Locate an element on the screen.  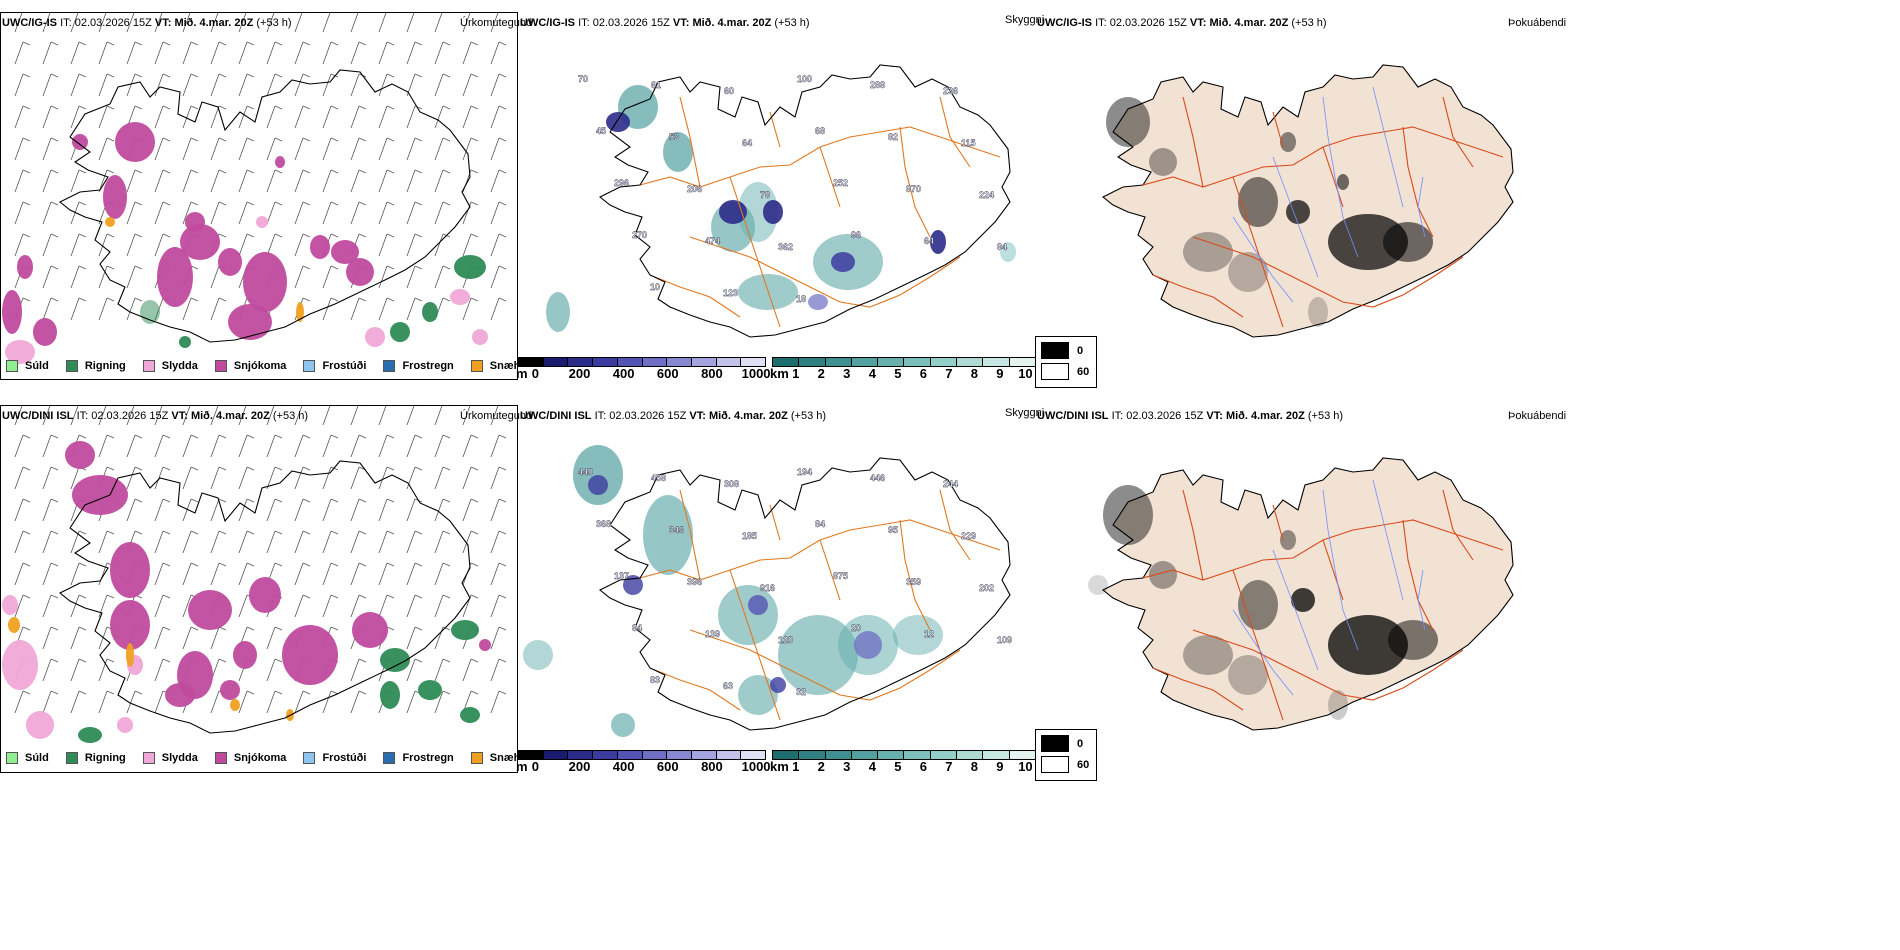
ceiling-value-label: 270 is located at coordinates (639, 235).